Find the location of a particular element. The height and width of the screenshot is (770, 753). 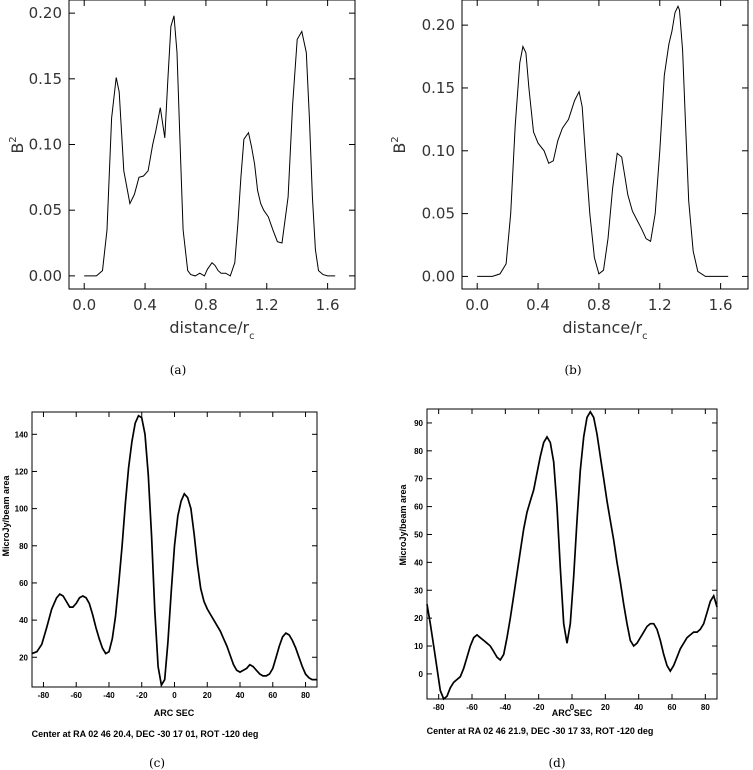

xticks-a: 0.0 0.4 0.8 1.2 1.6 is located at coordinates (206, 157).